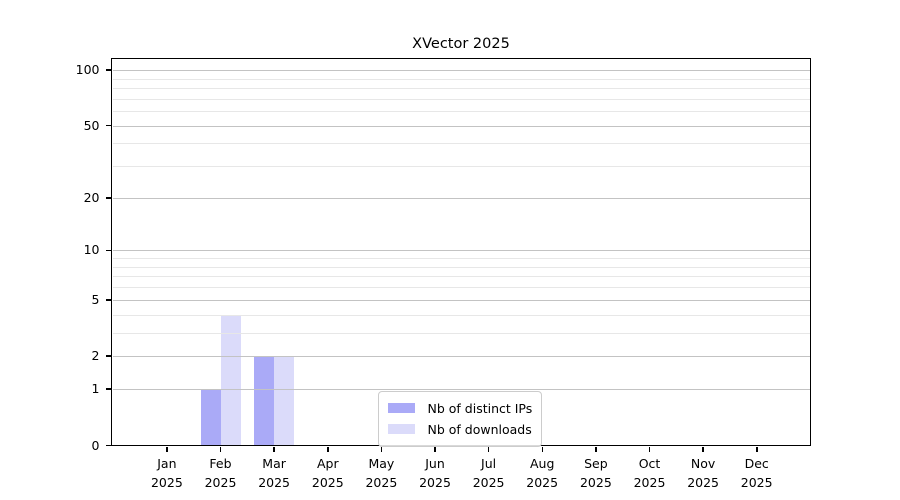  What do you see at coordinates (95, 299) in the screenshot?
I see `y-tick-label-5: 5` at bounding box center [95, 299].